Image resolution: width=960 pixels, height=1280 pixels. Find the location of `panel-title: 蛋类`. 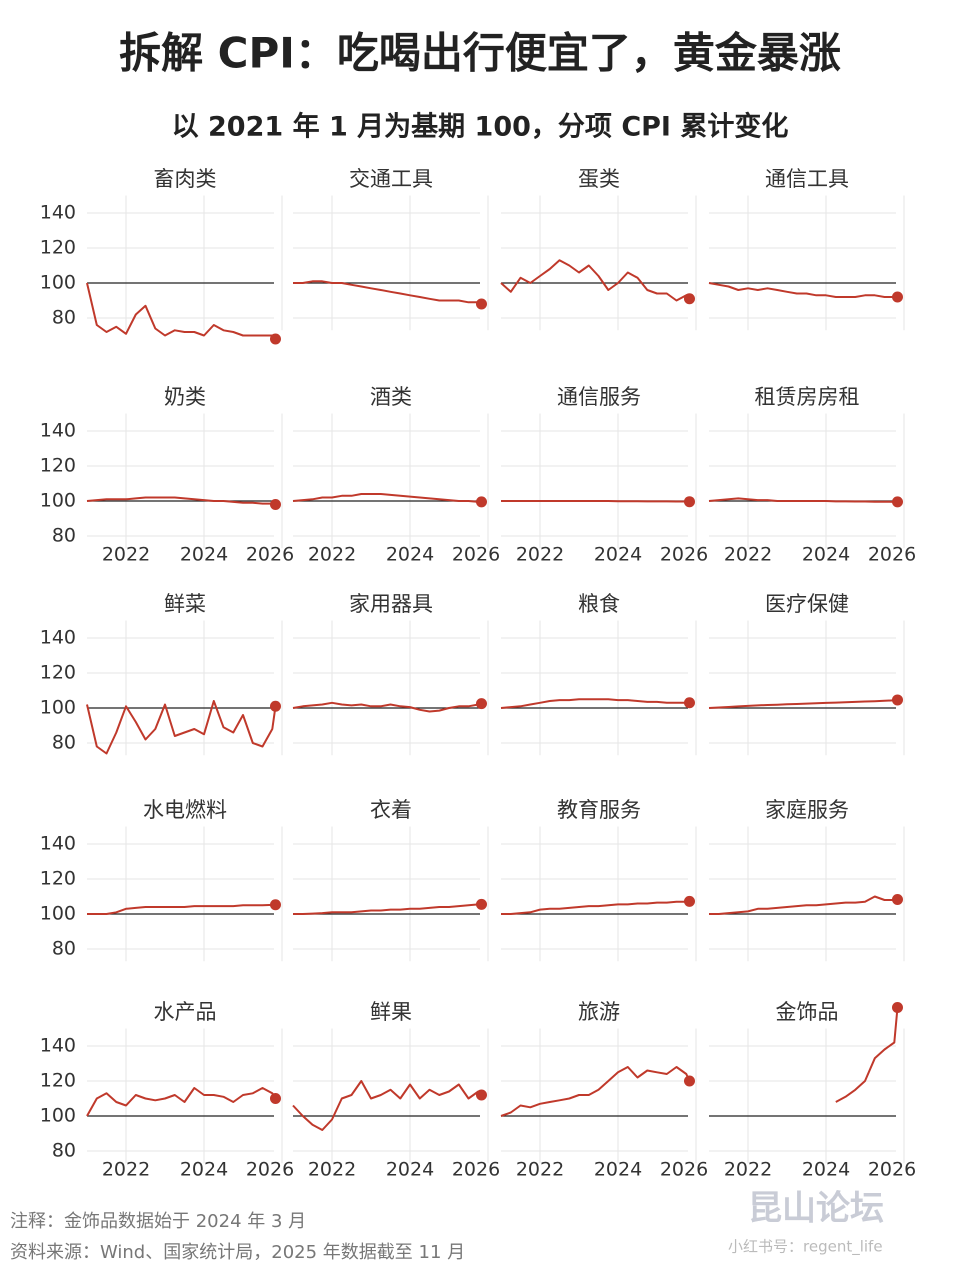

panel-title: 蛋类 is located at coordinates (599, 179).